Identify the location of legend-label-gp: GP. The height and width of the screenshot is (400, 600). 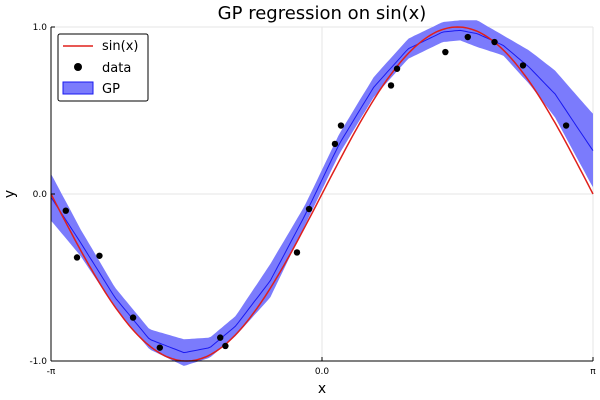
(111, 89).